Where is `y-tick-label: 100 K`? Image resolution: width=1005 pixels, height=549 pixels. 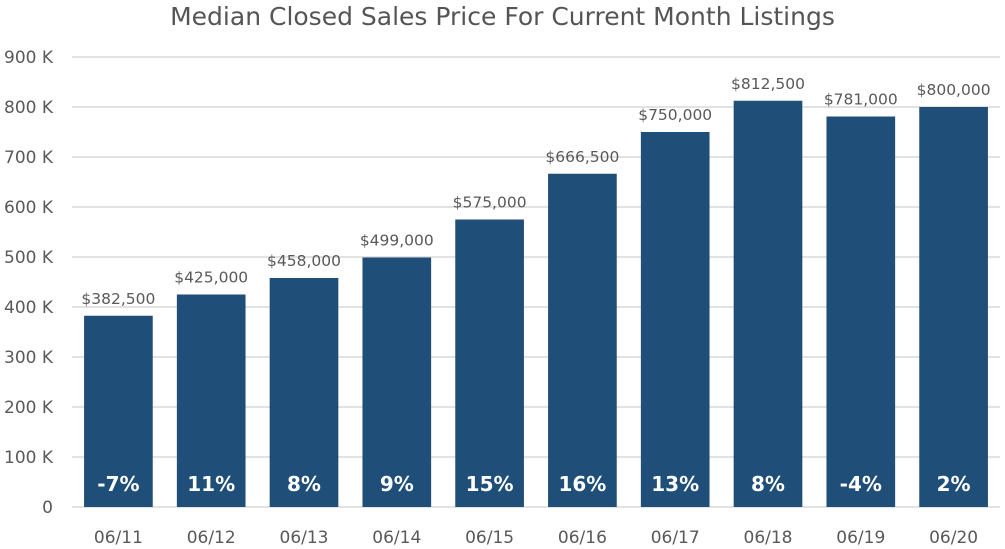
y-tick-label: 100 K is located at coordinates (29, 458).